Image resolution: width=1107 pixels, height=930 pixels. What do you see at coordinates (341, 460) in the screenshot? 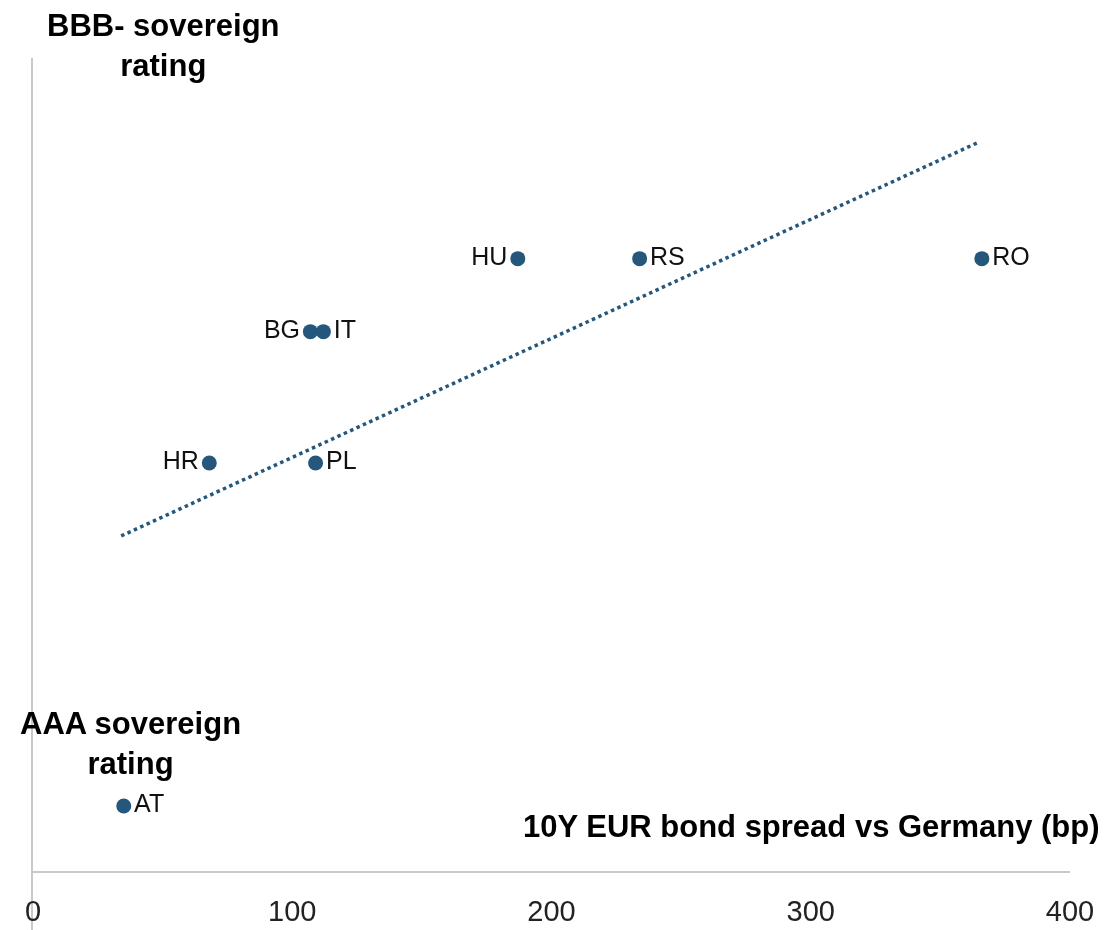
I see `series-label: PL` at bounding box center [341, 460].